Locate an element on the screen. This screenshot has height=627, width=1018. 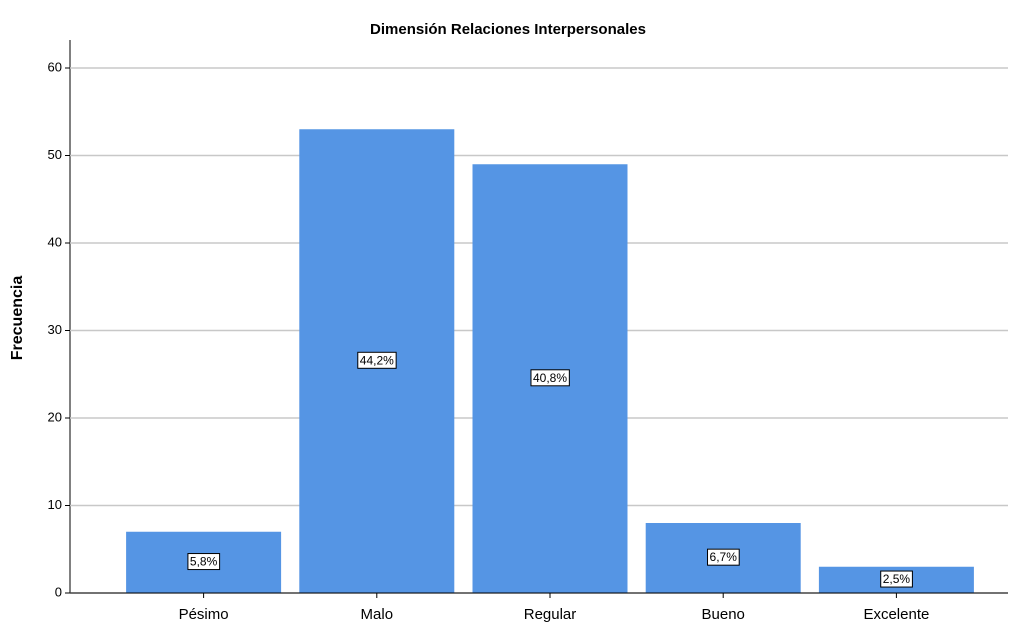
value-label: 2,5% is located at coordinates (897, 579).